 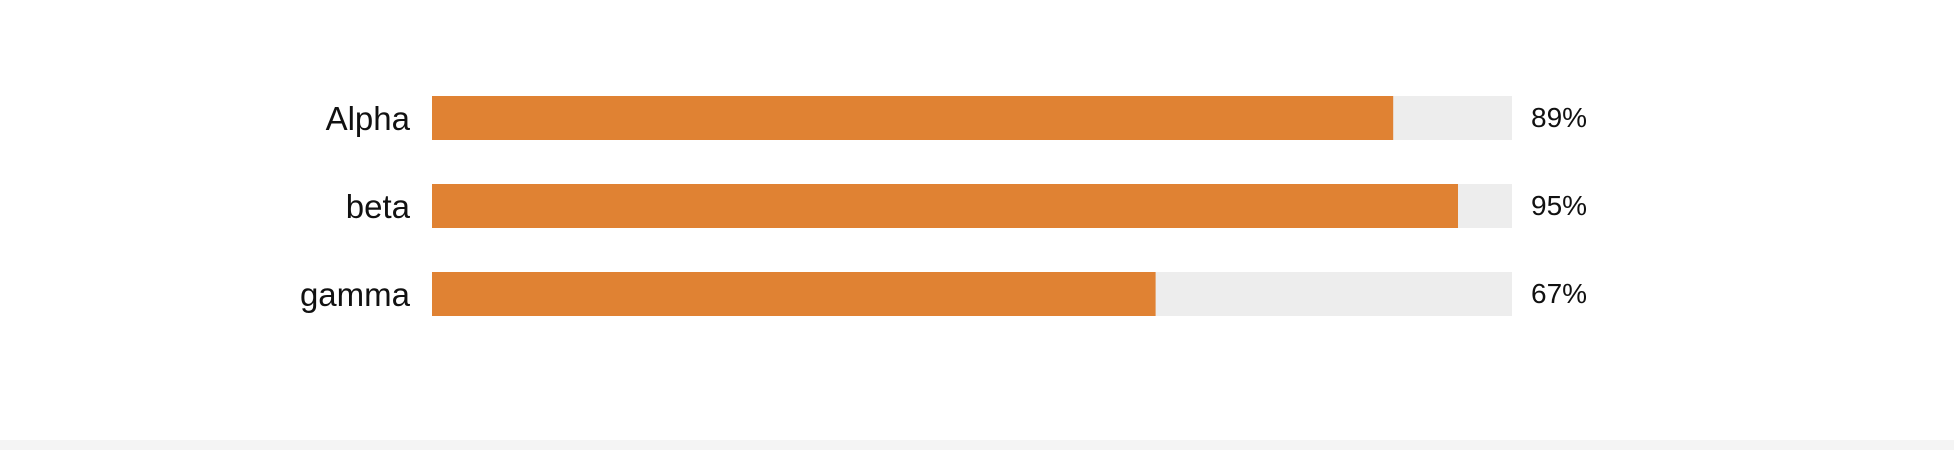 What do you see at coordinates (378, 206) in the screenshot?
I see `category-label: beta` at bounding box center [378, 206].